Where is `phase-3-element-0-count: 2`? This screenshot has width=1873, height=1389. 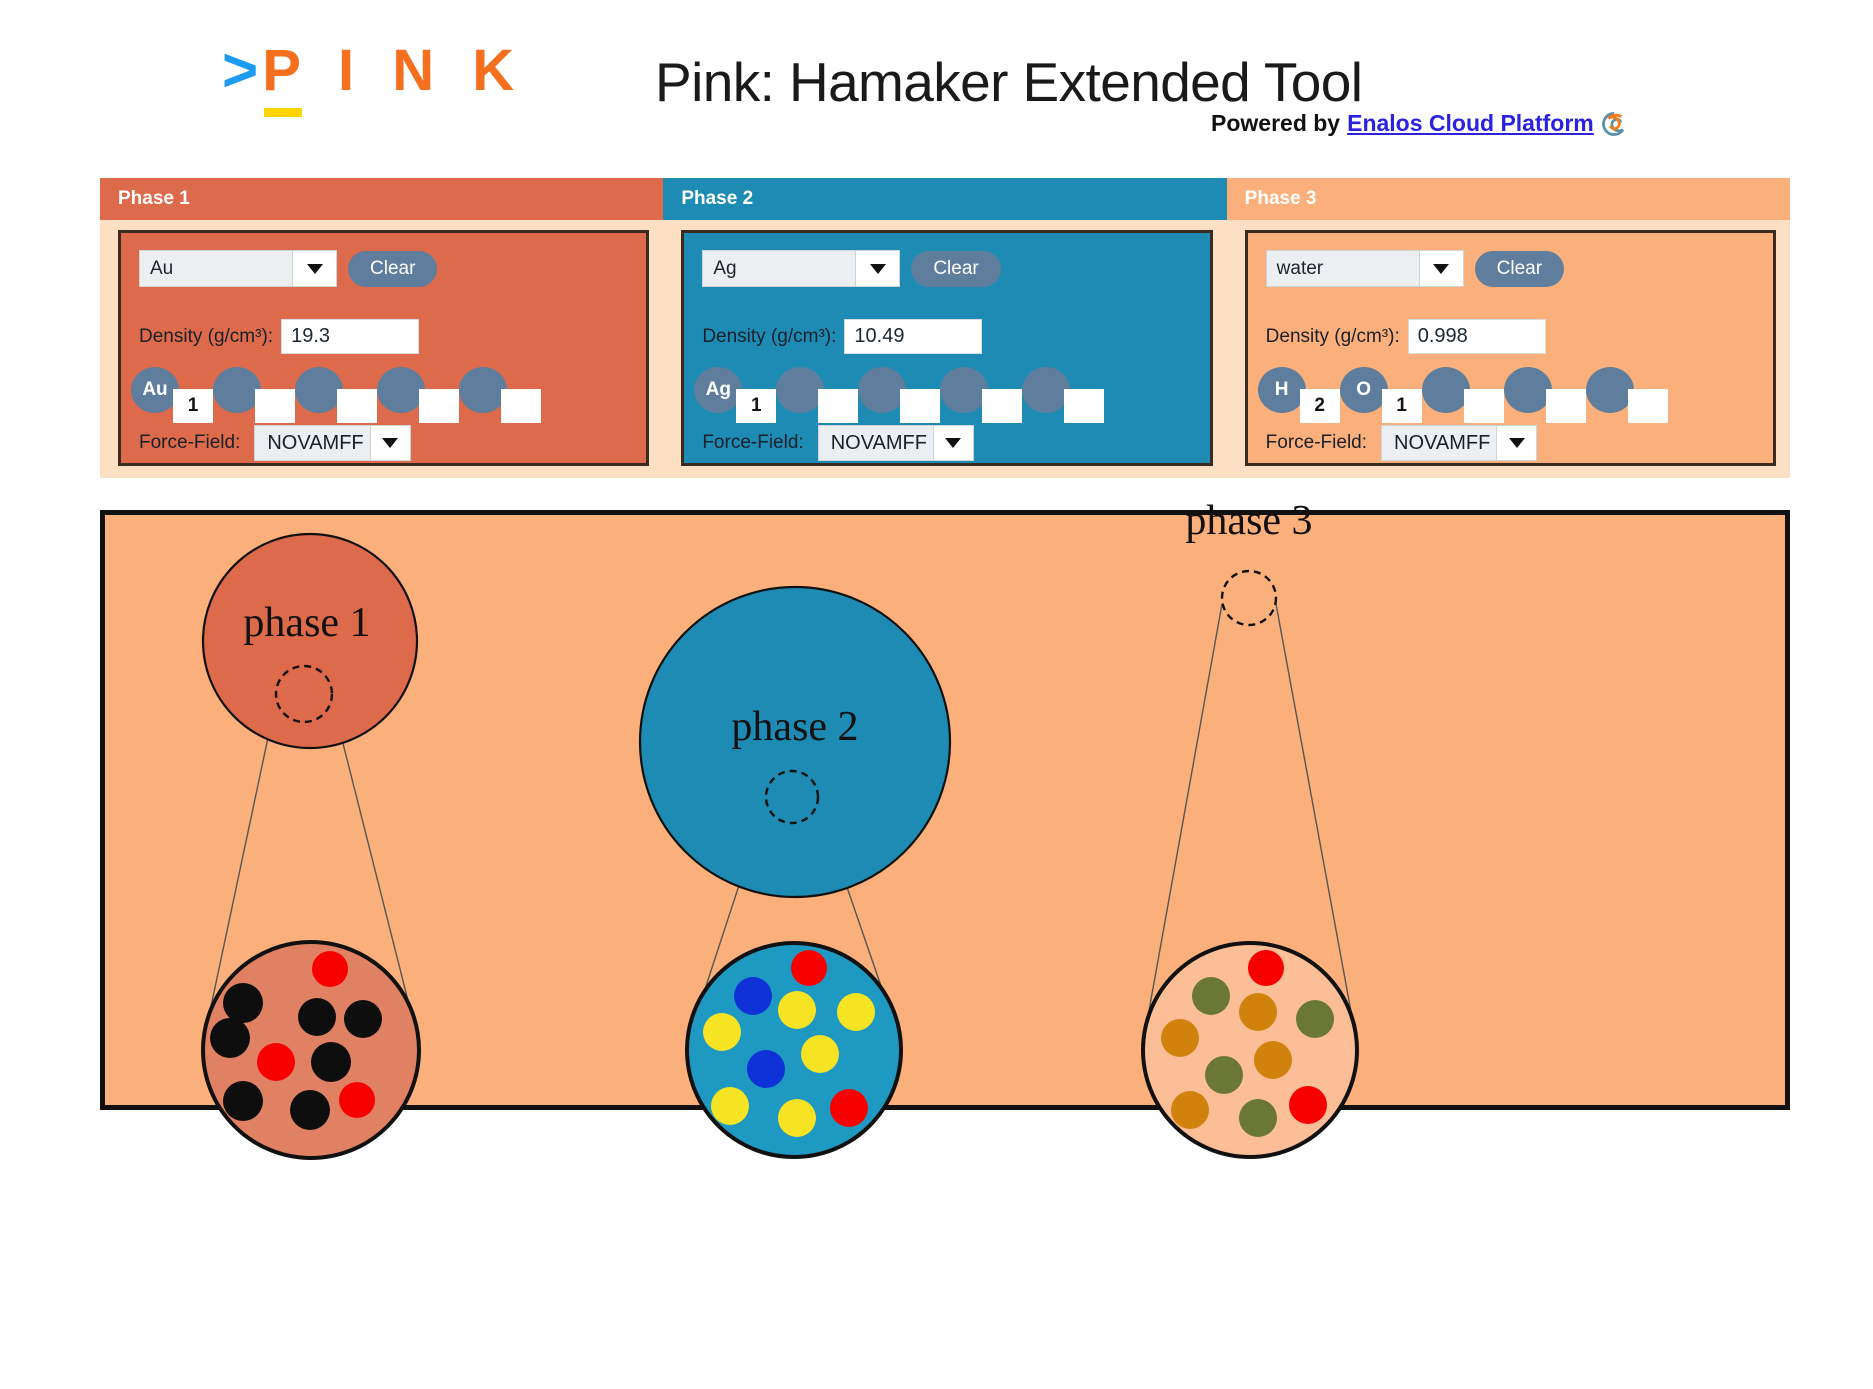 phase-3-element-0-count: 2 is located at coordinates (1319, 406).